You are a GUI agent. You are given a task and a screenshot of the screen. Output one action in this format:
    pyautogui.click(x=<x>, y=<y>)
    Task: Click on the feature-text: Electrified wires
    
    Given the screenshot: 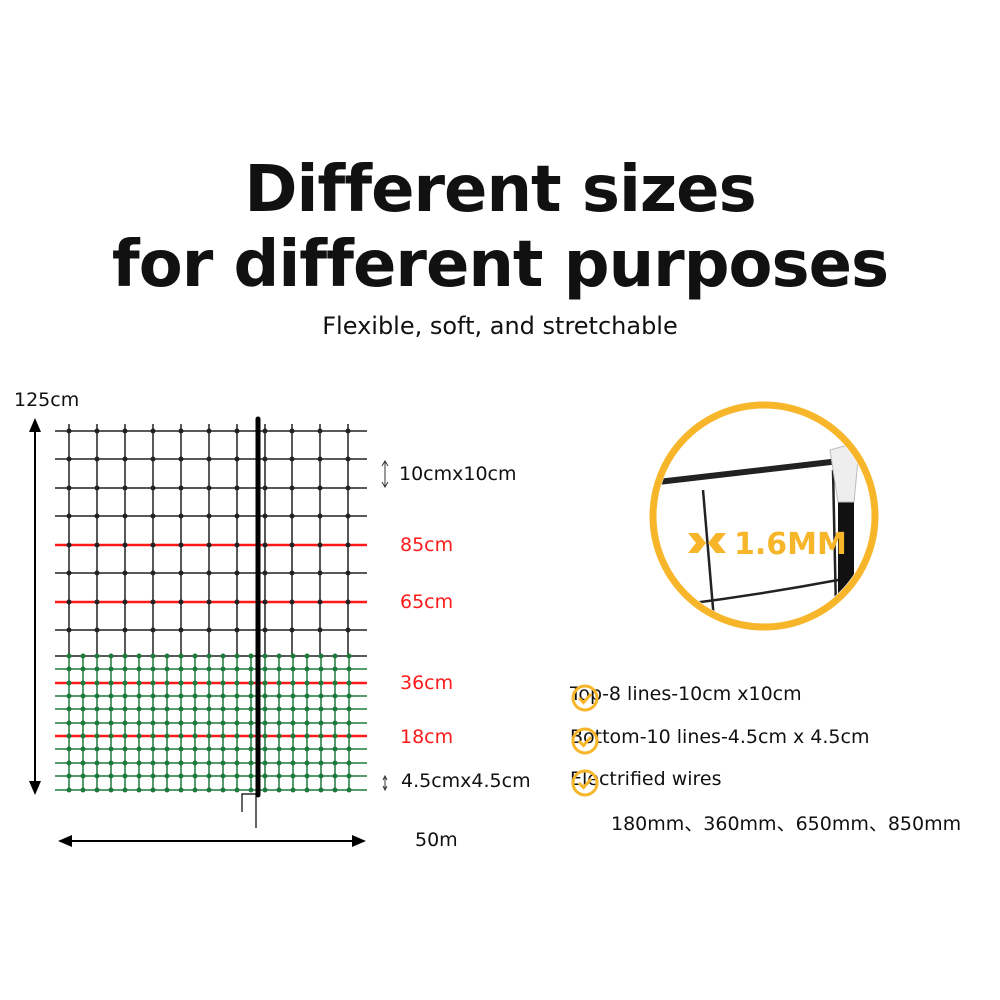 What is the action you would take?
    pyautogui.click(x=646, y=779)
    